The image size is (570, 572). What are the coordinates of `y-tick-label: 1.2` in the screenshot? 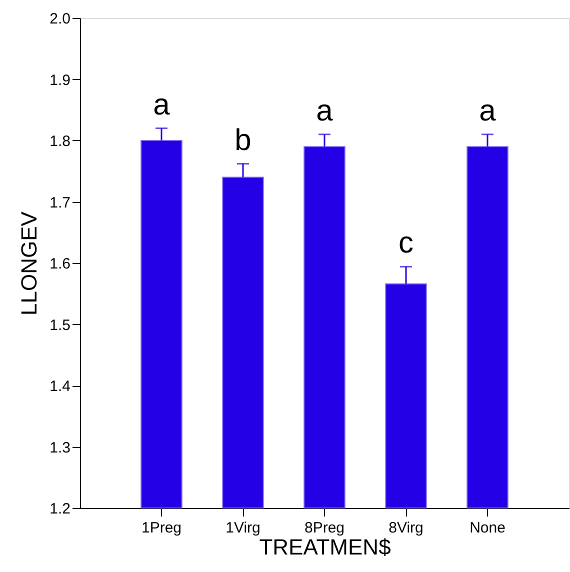 It's located at (60, 509).